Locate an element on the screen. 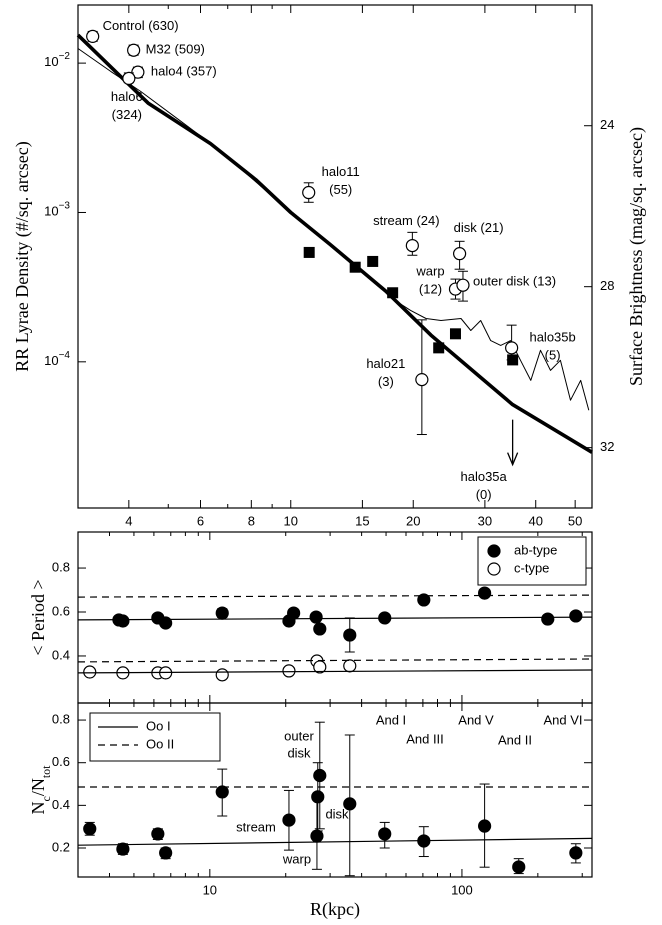 The width and height of the screenshot is (662, 925). x-tick-label: 30 is located at coordinates (485, 520).